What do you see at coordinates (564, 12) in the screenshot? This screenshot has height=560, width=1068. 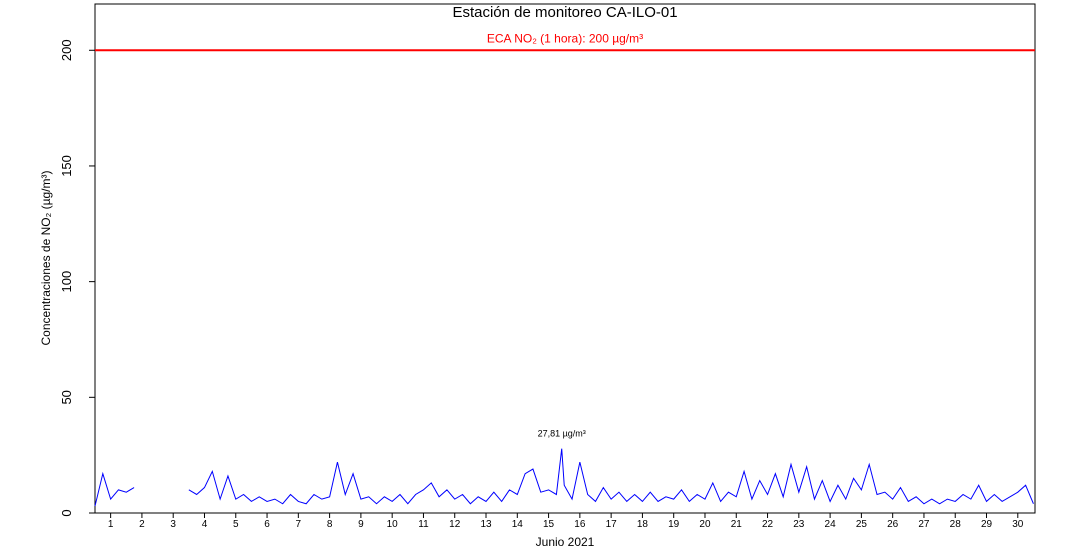 I see `chart-title: Estación de monitoreo CA-ILO-01` at bounding box center [564, 12].